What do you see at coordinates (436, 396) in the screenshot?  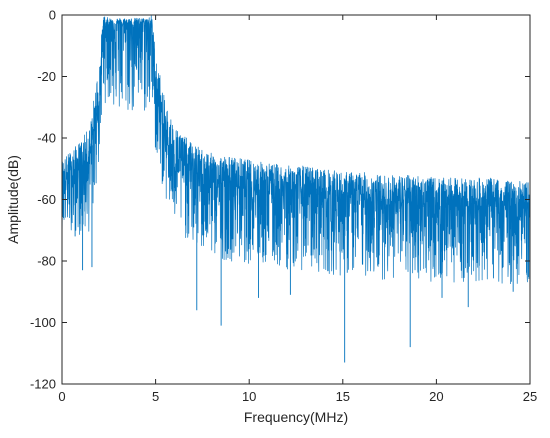 I see `x-tick-label: 20` at bounding box center [436, 396].